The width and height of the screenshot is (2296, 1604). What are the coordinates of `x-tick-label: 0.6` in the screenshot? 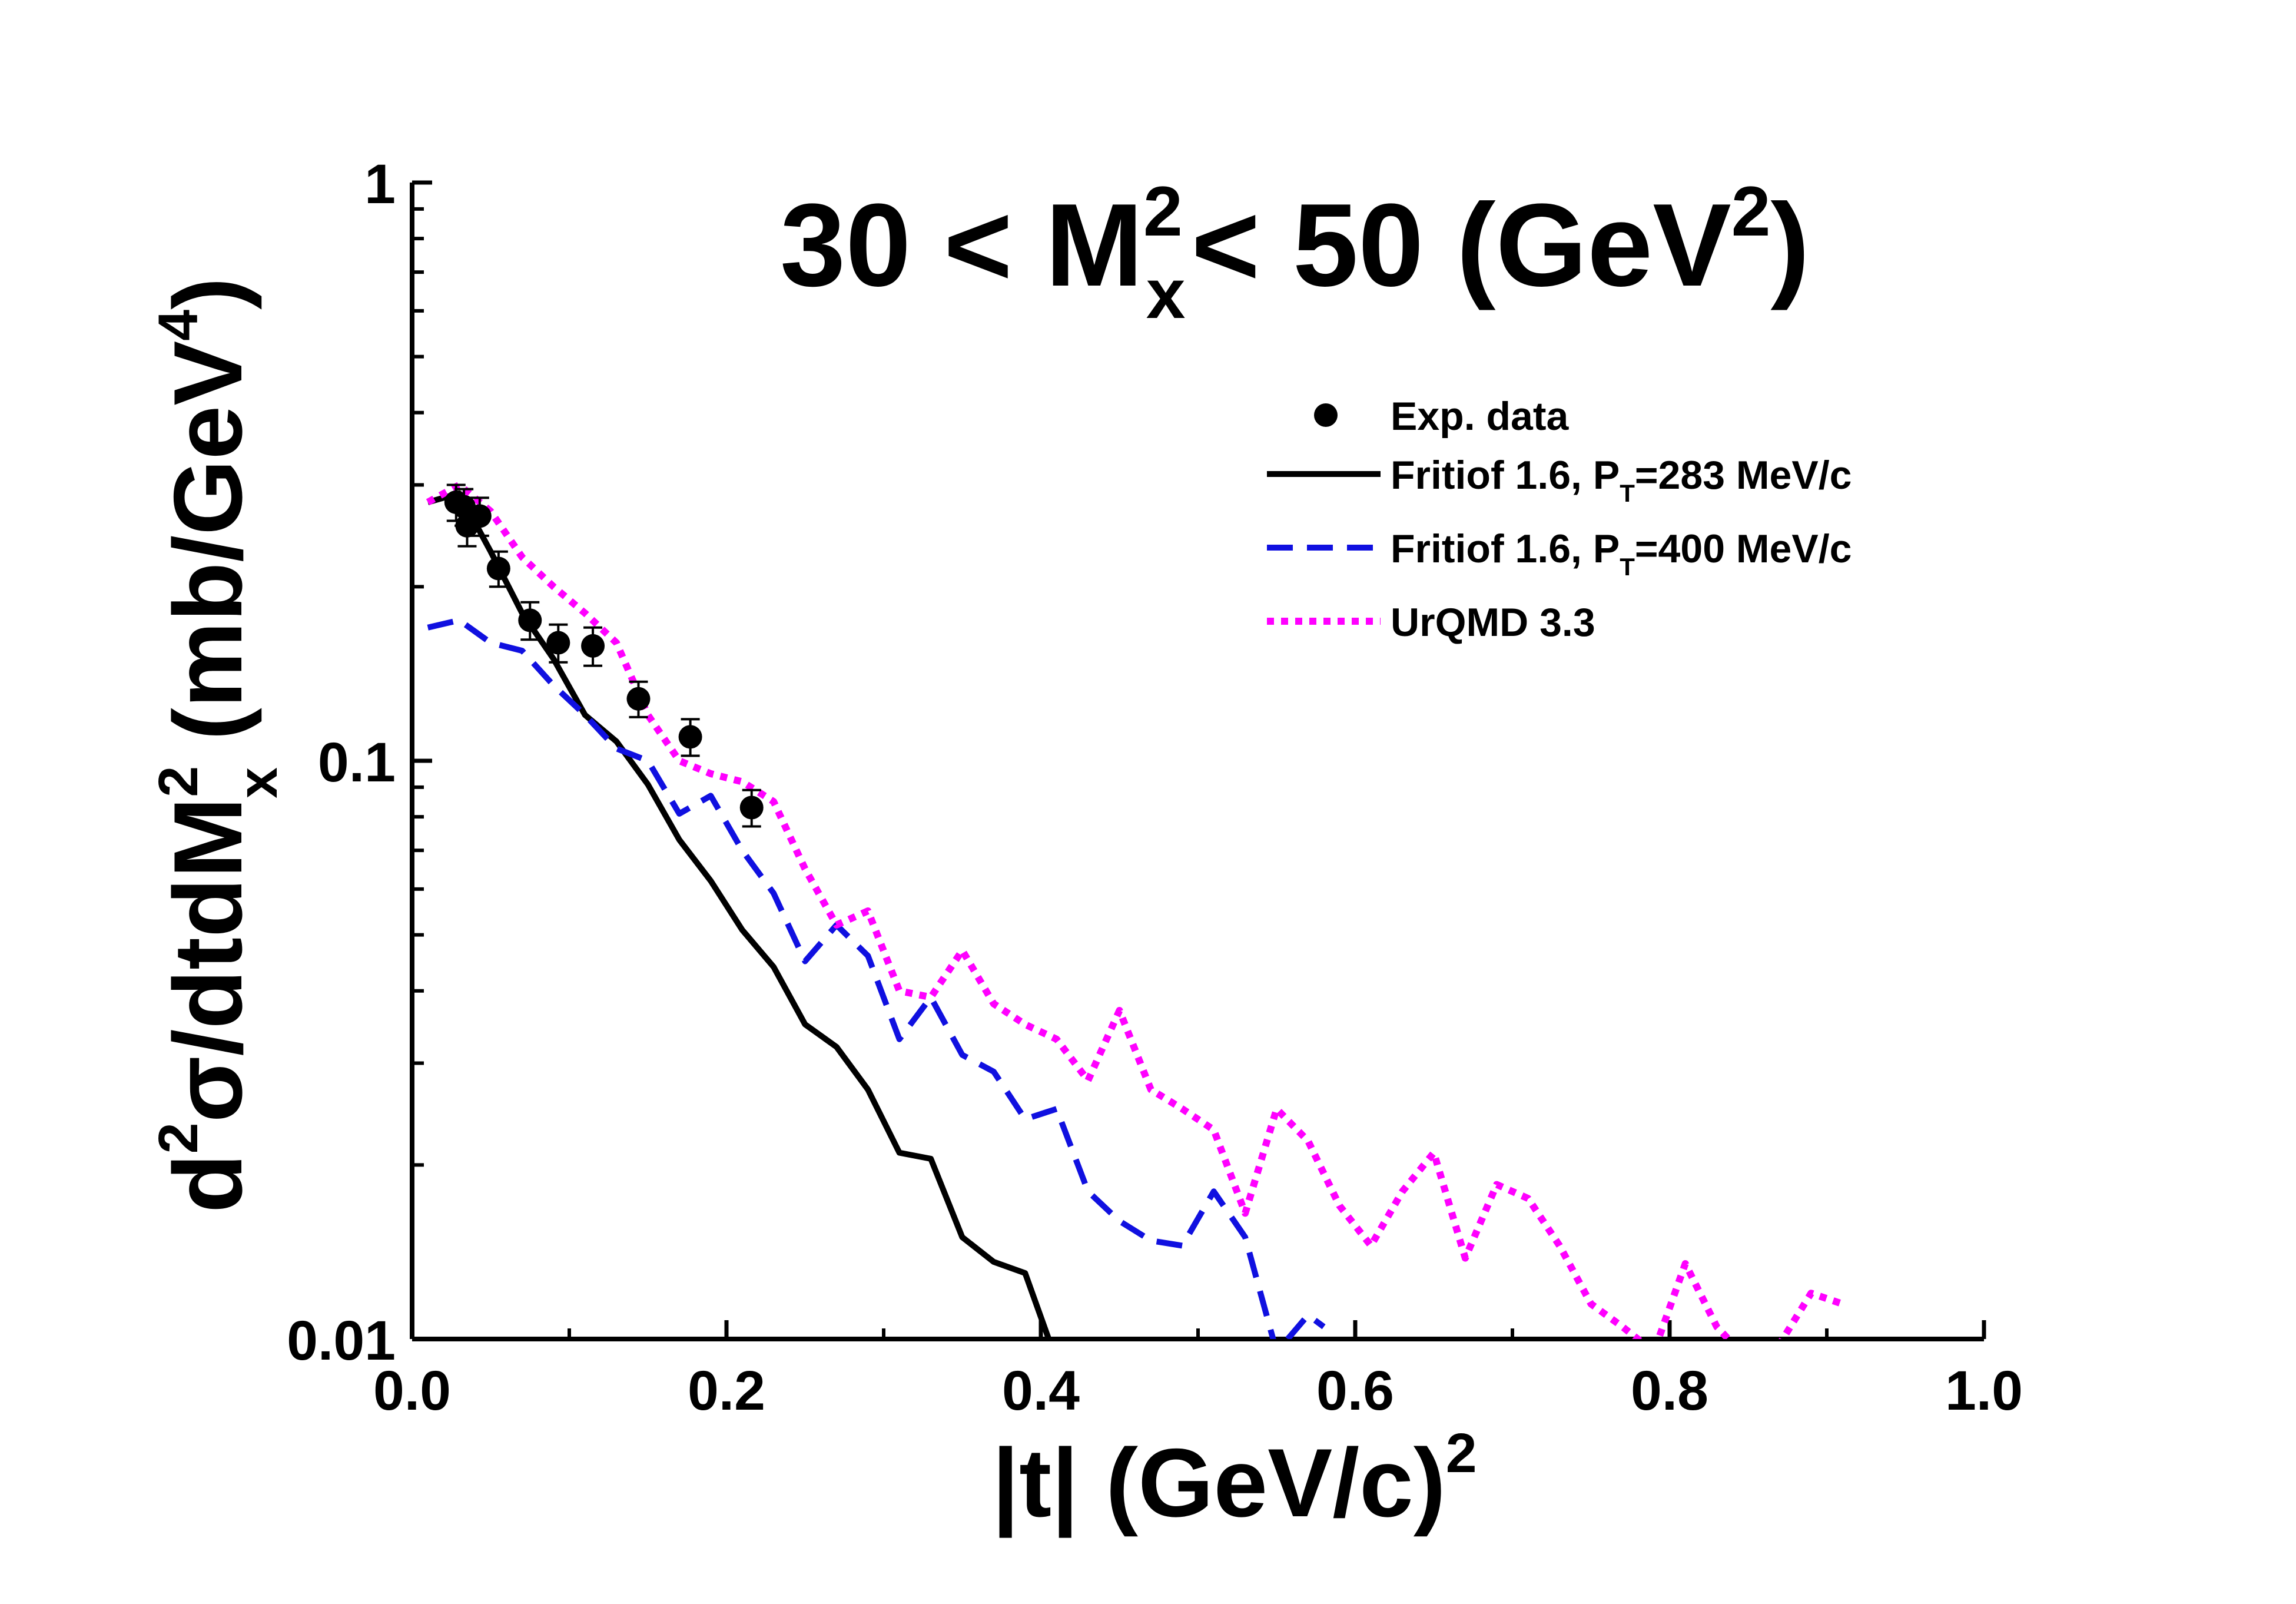 It's located at (1355, 1391).